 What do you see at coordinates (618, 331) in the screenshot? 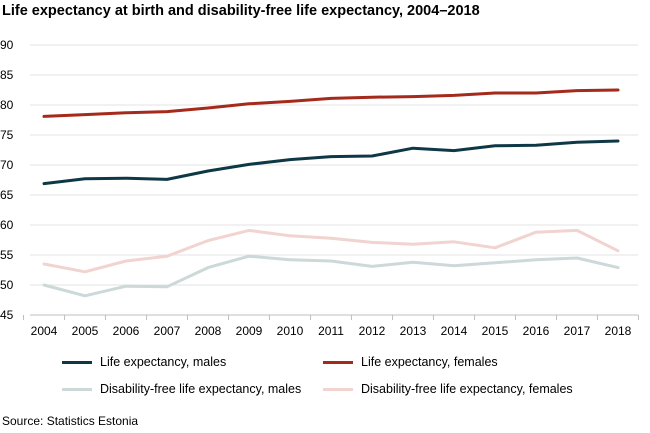
I see `x-tick-label: 2018` at bounding box center [618, 331].